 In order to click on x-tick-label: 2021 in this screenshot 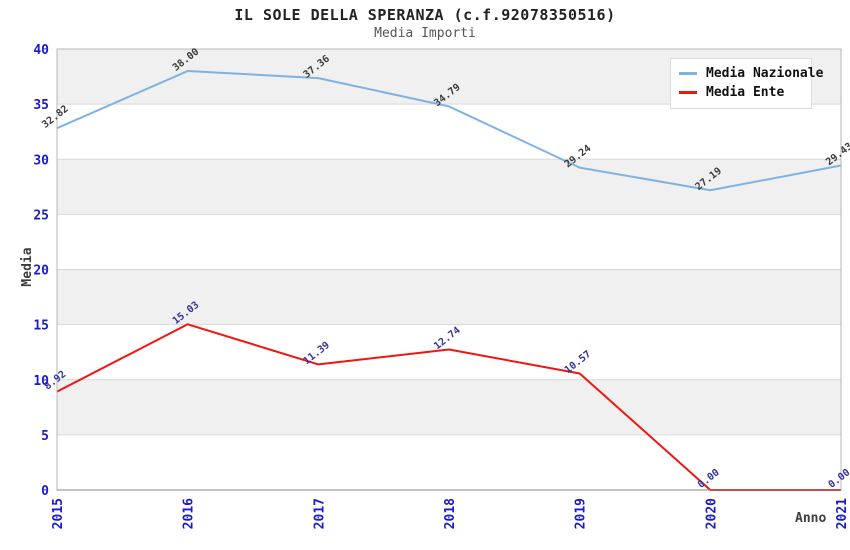, I will do `click(842, 513)`.